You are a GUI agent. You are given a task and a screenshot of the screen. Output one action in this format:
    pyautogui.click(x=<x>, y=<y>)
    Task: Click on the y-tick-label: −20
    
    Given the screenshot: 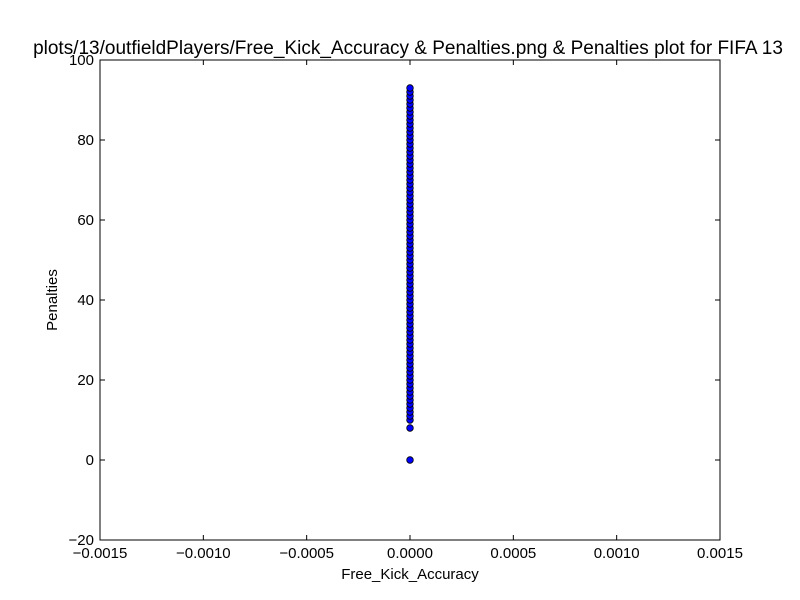 What is the action you would take?
    pyautogui.click(x=81, y=540)
    